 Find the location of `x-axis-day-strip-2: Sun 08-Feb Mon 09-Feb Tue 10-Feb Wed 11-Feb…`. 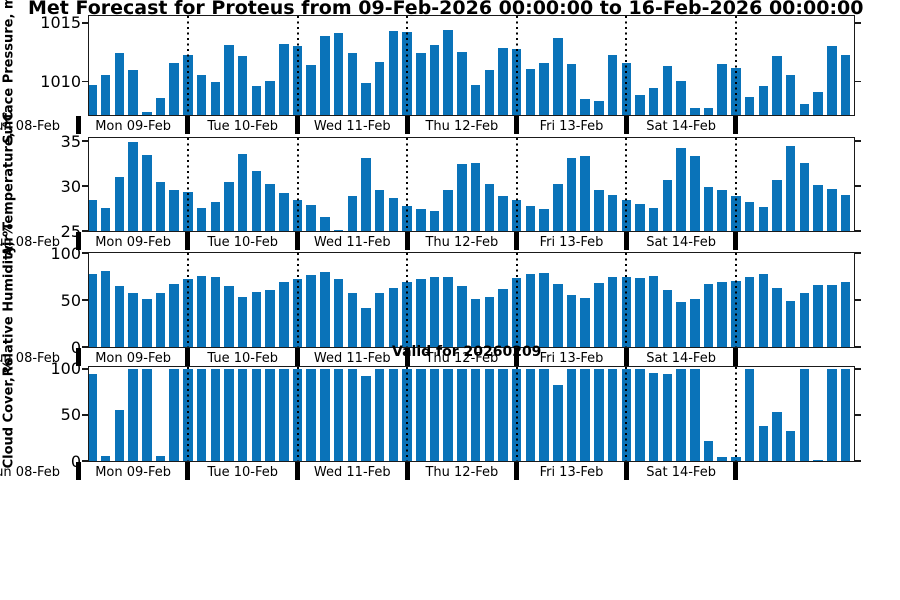

x-axis-day-strip-2: Sun 08-Feb Mon 09-Feb Tue 10-Feb Wed 11-Feb… is located at coordinates (450, 242).